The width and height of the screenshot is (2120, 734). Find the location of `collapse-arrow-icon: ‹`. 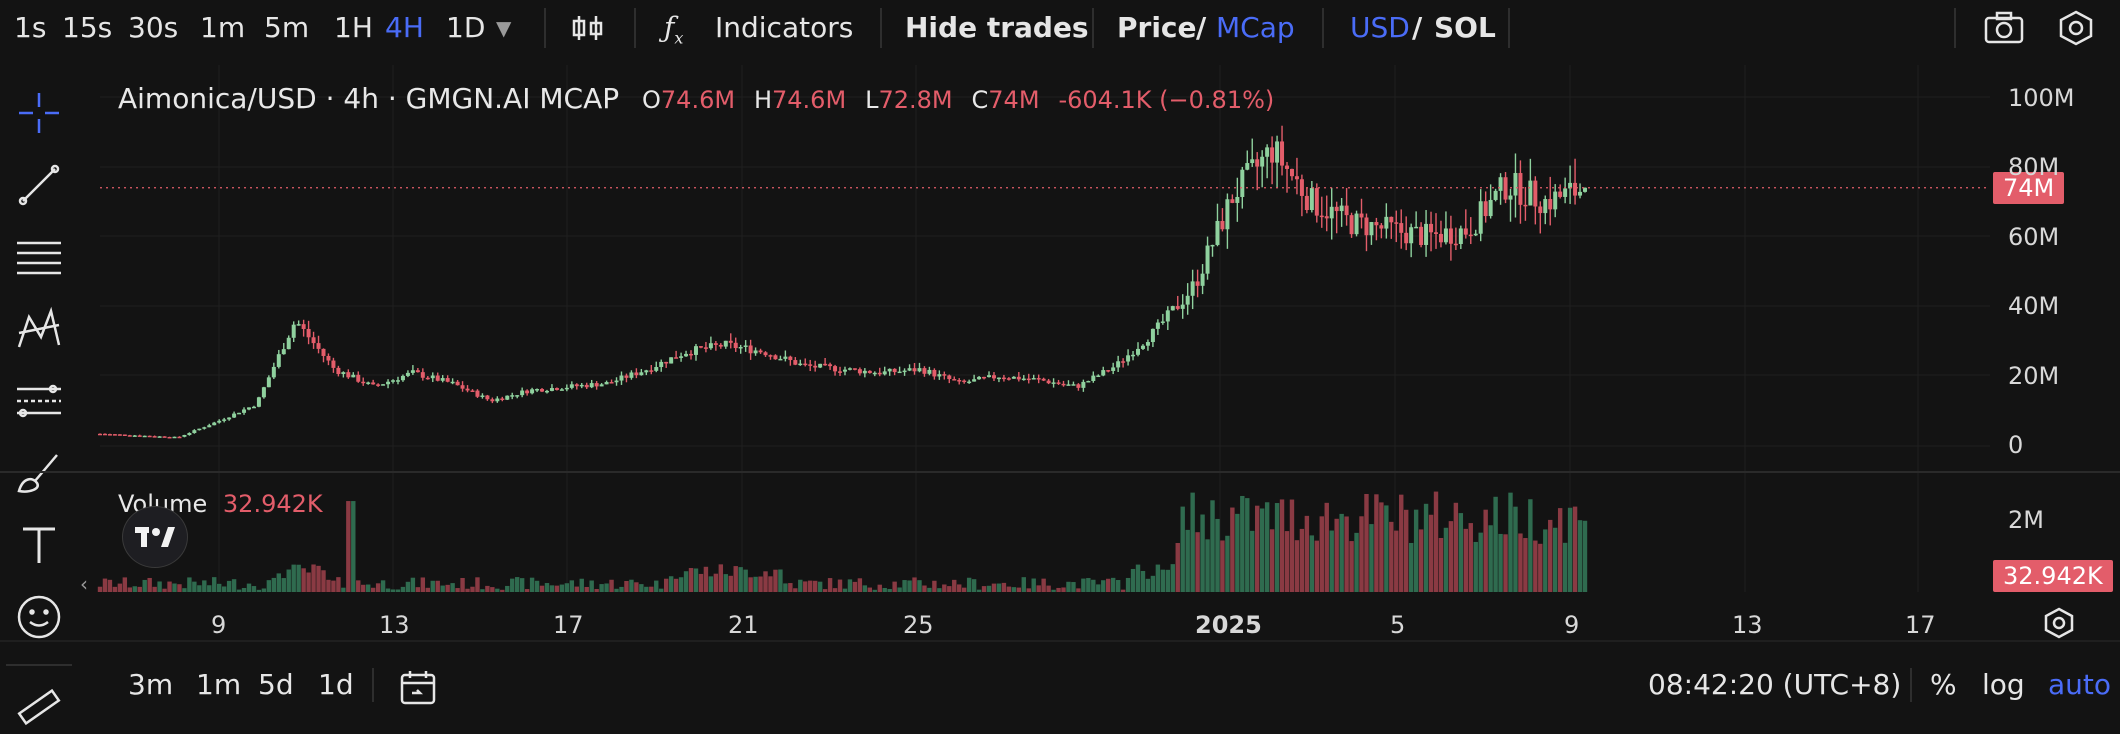

collapse-arrow-icon: ‹ is located at coordinates (84, 584).